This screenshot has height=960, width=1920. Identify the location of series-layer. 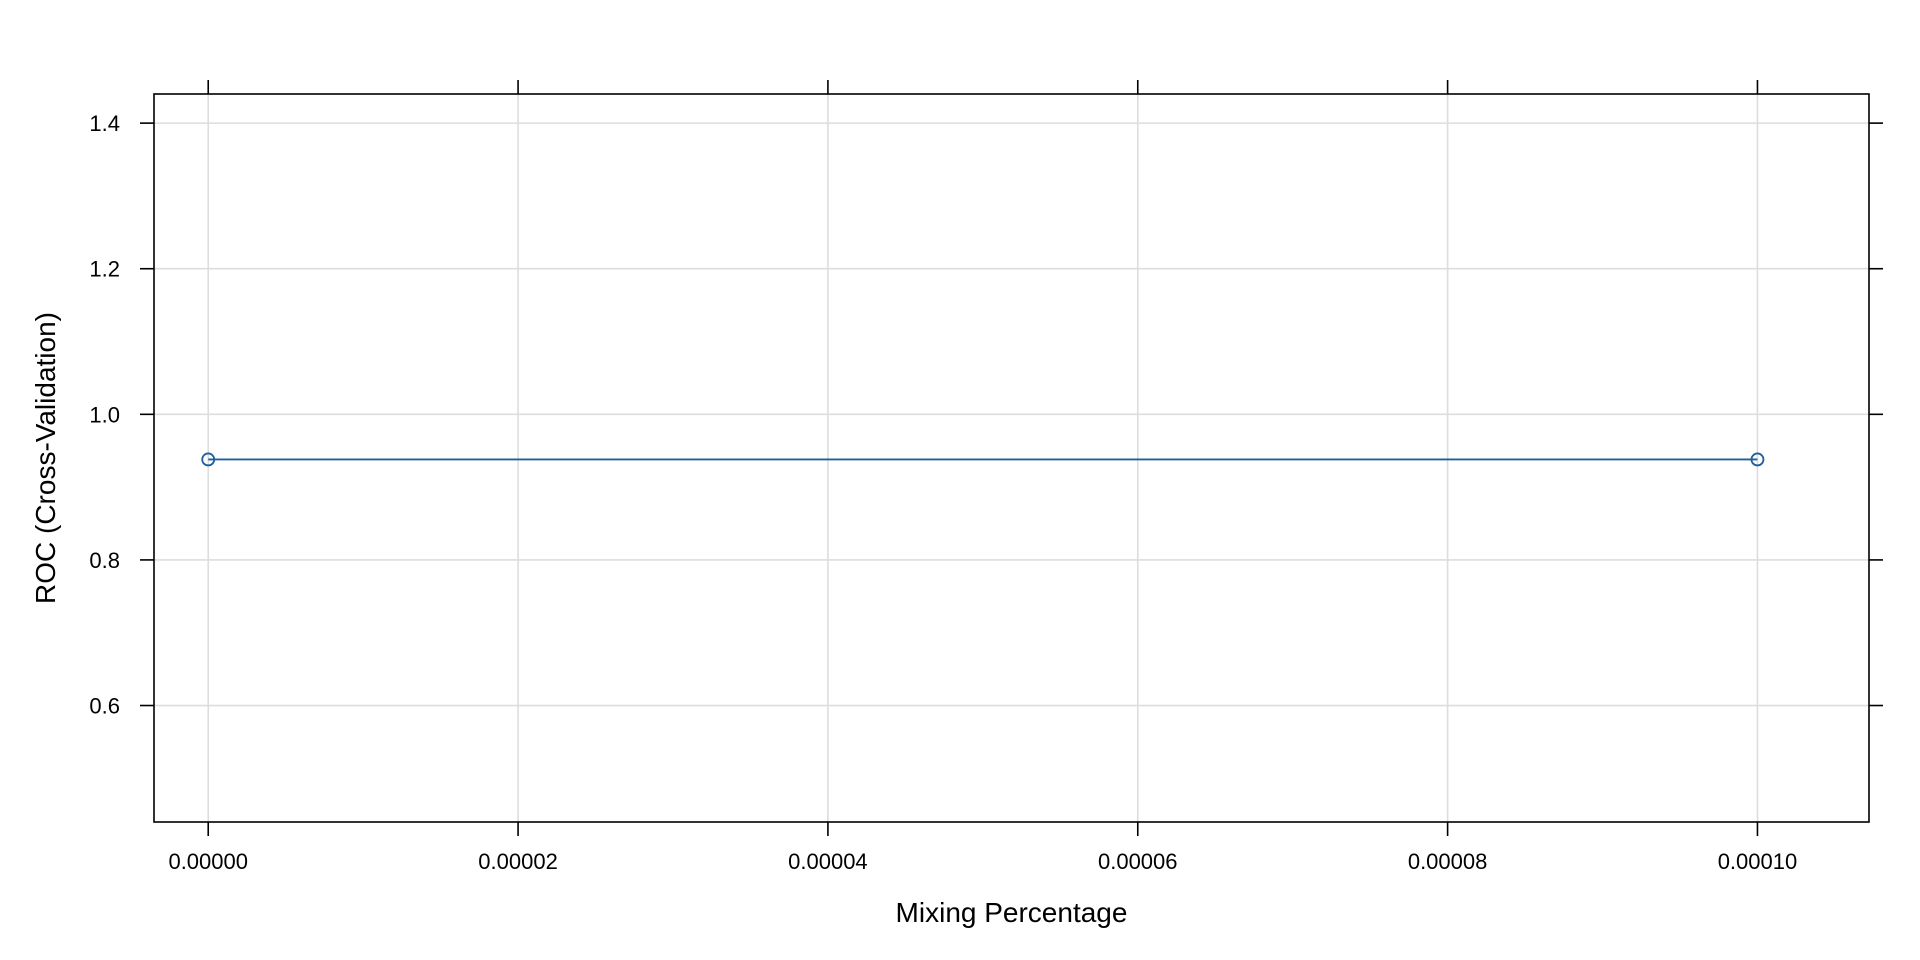
(983, 459).